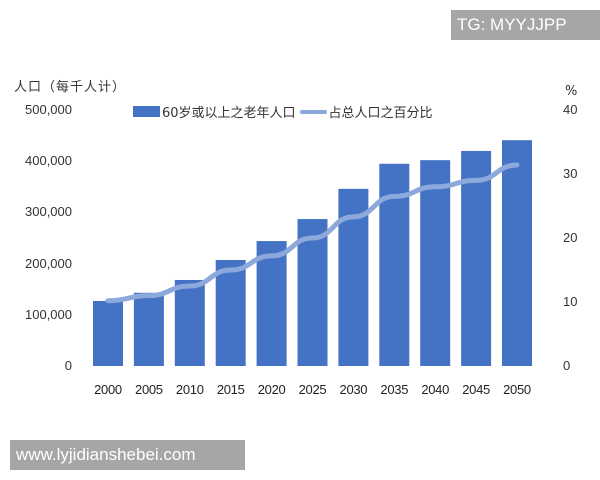  Describe the element at coordinates (189, 322) in the screenshot. I see `bar-2010` at that location.